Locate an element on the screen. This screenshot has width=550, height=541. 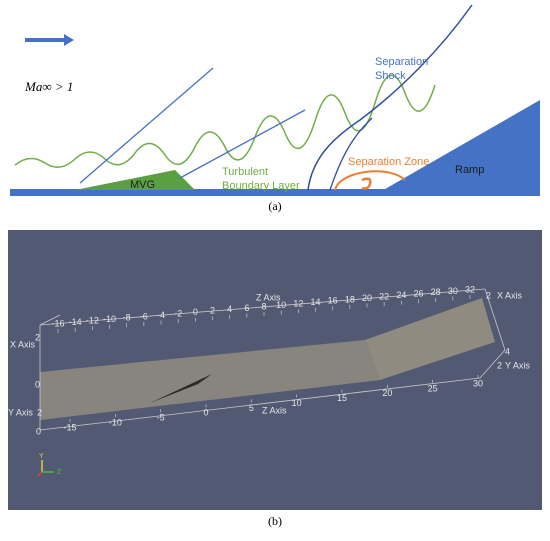
shock is located at coordinates (390, 97).